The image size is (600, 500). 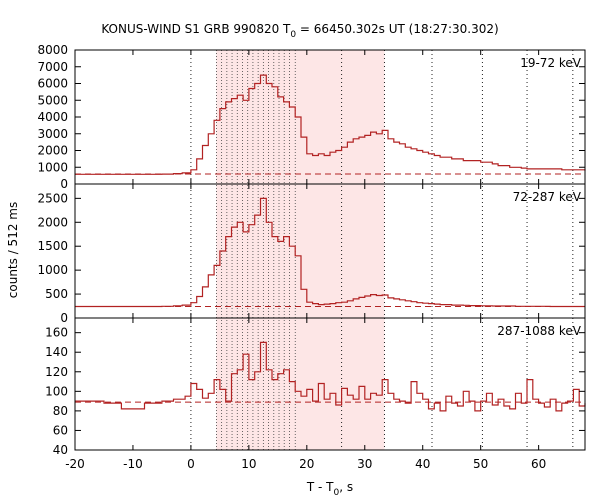 What do you see at coordinates (52, 84) in the screenshot?
I see `y-tick-label: 6000` at bounding box center [52, 84].